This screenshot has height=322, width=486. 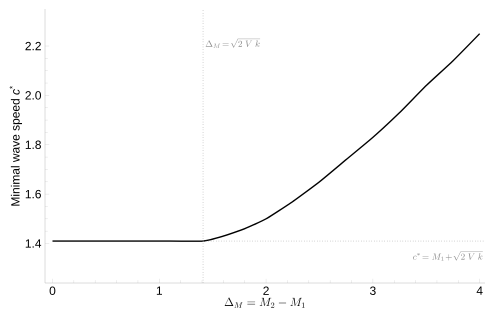 What do you see at coordinates (264, 302) in the screenshot?
I see `x-axis-title: $\Delta_M = M_2 - M_1$` at bounding box center [264, 302].